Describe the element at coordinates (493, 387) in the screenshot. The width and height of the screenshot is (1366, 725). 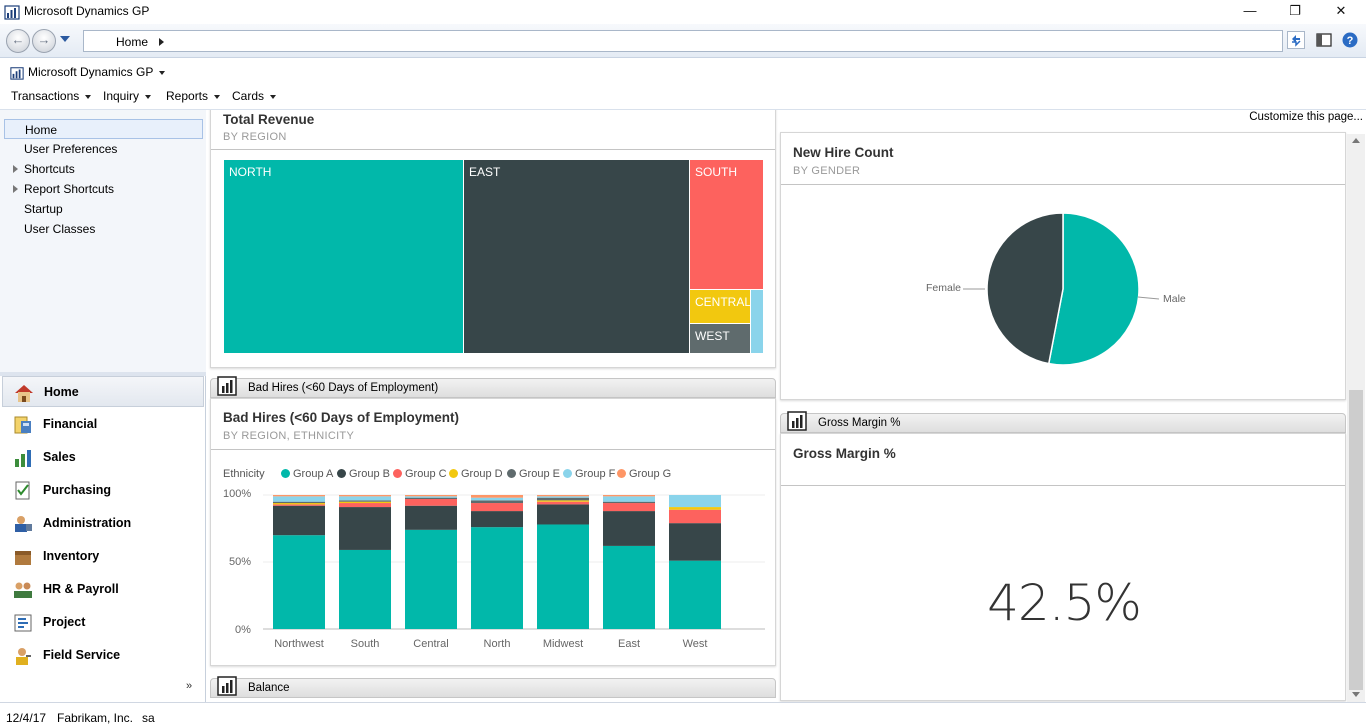
I see `bad-hires-tab: Bad Hires (<60 Days of Employment)` at that location.